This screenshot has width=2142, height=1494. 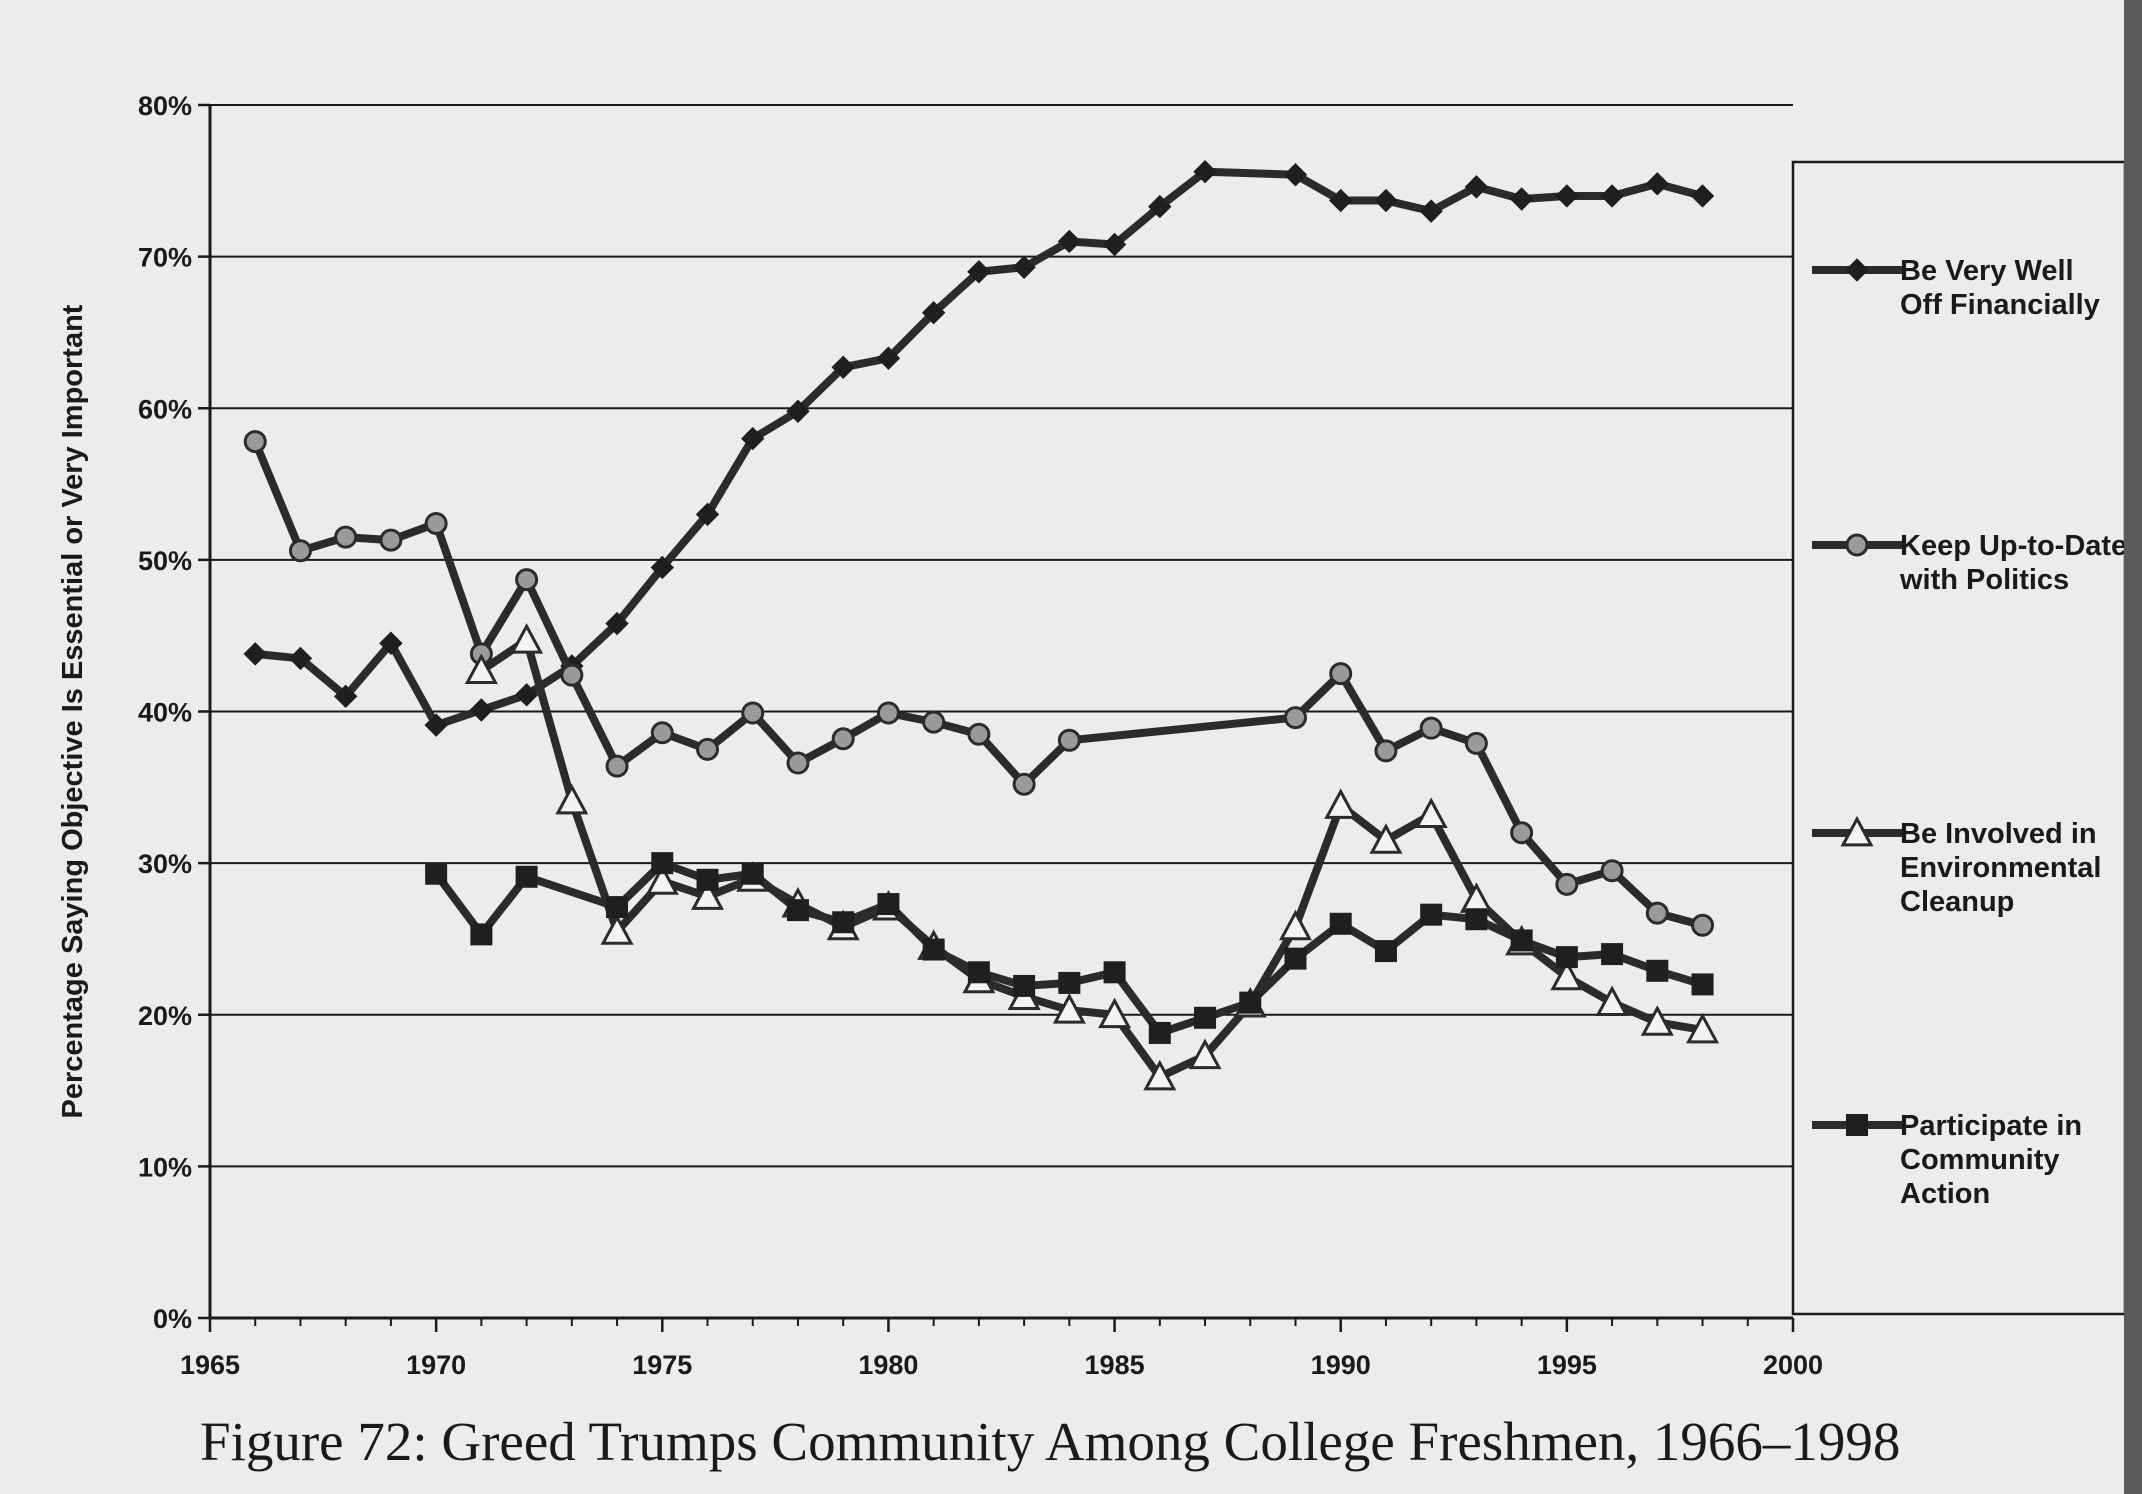 I want to click on legend-label: Keep Up-to-Date, so click(x=2013, y=546).